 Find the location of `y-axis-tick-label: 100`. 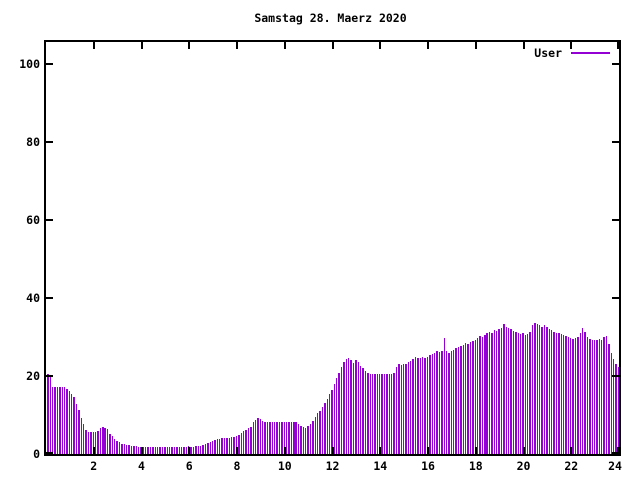

y-axis-tick-label: 100 is located at coordinates (29, 63).